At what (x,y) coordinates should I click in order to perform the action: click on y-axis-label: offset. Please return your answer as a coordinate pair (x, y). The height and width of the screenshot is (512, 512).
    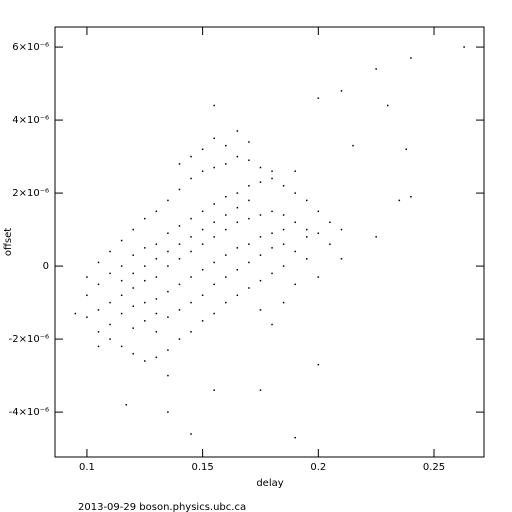
    Looking at the image, I should click on (8, 242).